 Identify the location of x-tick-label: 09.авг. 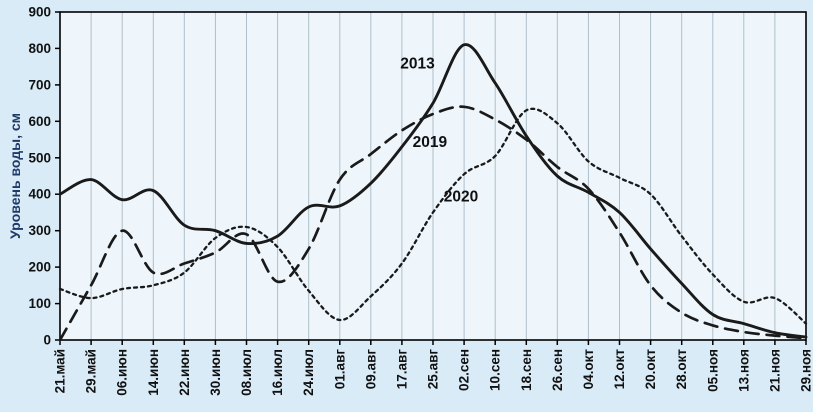
(370, 369).